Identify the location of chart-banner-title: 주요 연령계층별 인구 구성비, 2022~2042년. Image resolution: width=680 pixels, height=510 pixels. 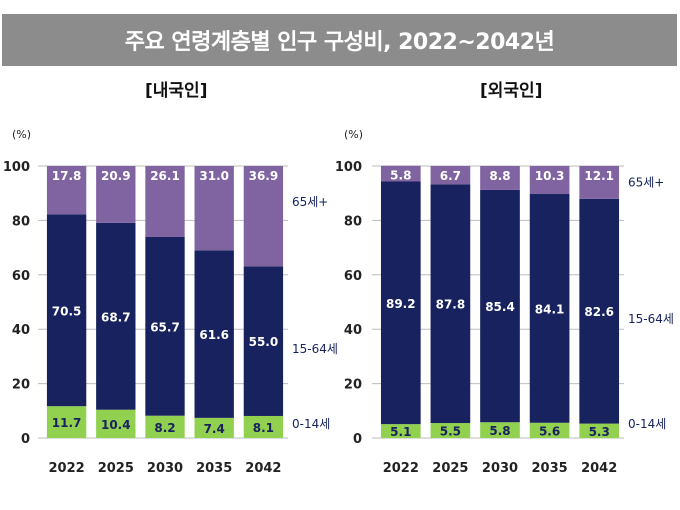
(339, 40).